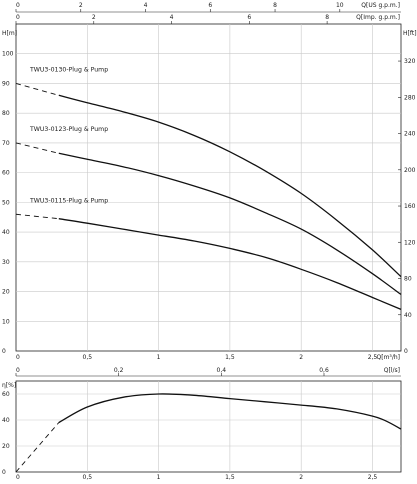 The image size is (417, 484). I want to click on x-tick-label-m3h: 0,5, so click(88, 357).